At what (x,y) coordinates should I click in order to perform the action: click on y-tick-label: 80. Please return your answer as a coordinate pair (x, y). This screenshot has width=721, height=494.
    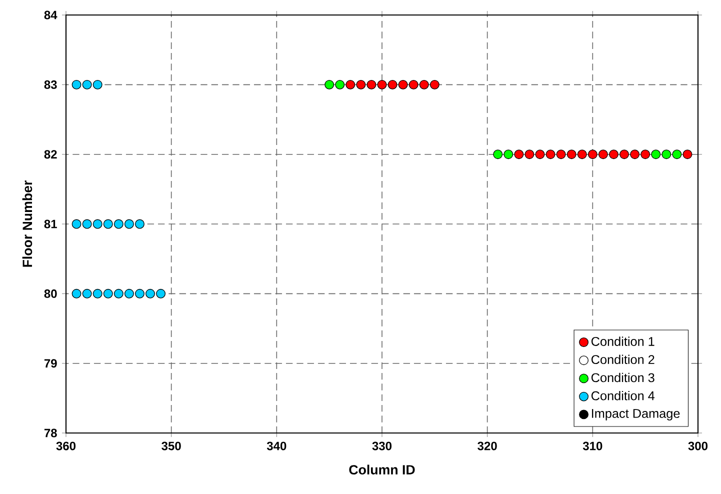
    Looking at the image, I should click on (50, 293).